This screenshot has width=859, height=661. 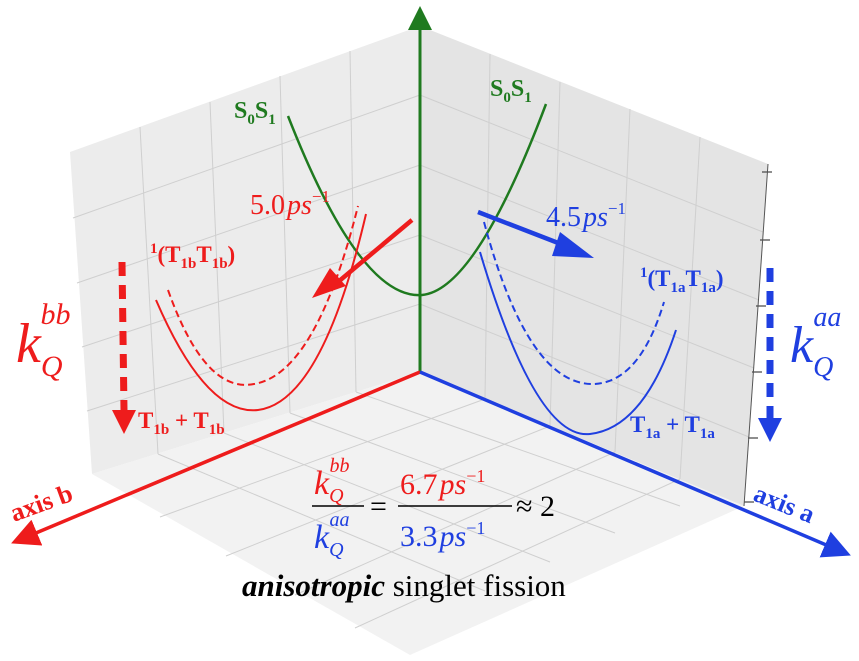 I want to click on ratio-num-kq: kQbb, so click(x=332, y=481).